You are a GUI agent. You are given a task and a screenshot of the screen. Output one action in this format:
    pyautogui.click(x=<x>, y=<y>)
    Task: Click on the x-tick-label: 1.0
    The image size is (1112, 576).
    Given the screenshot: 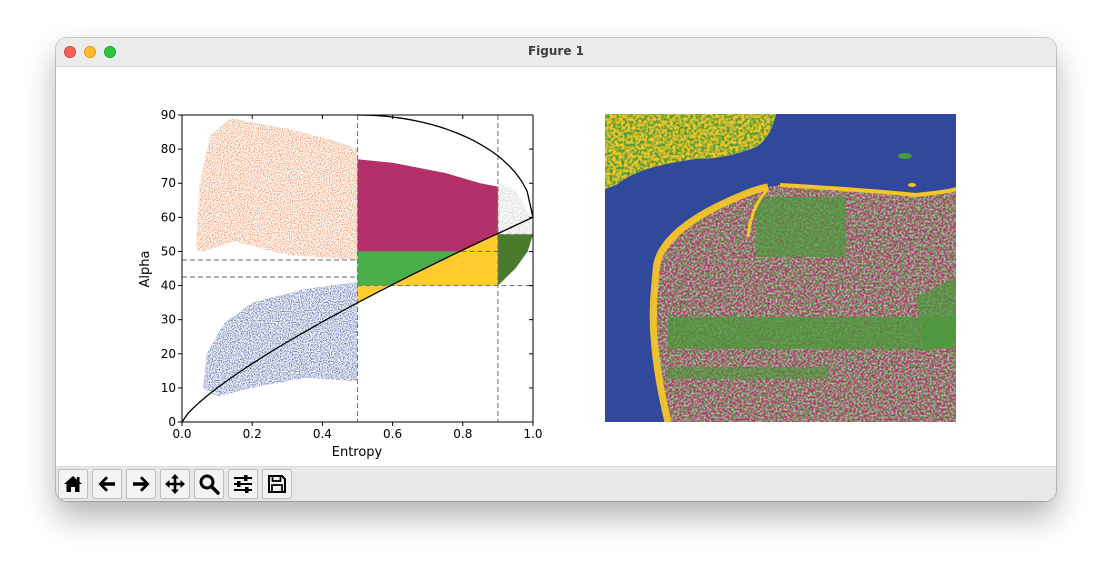 What is the action you would take?
    pyautogui.click(x=532, y=434)
    